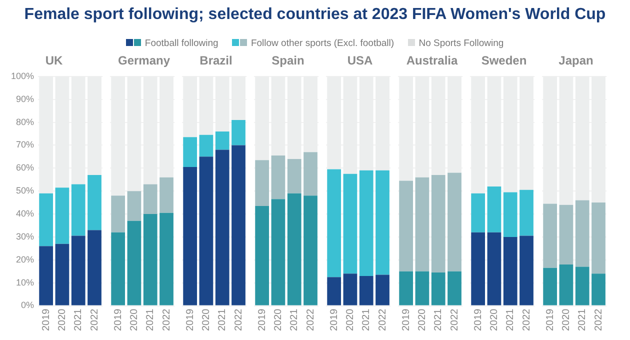  Describe the element at coordinates (25, 191) in the screenshot. I see `y-tick-label: 50%` at that location.